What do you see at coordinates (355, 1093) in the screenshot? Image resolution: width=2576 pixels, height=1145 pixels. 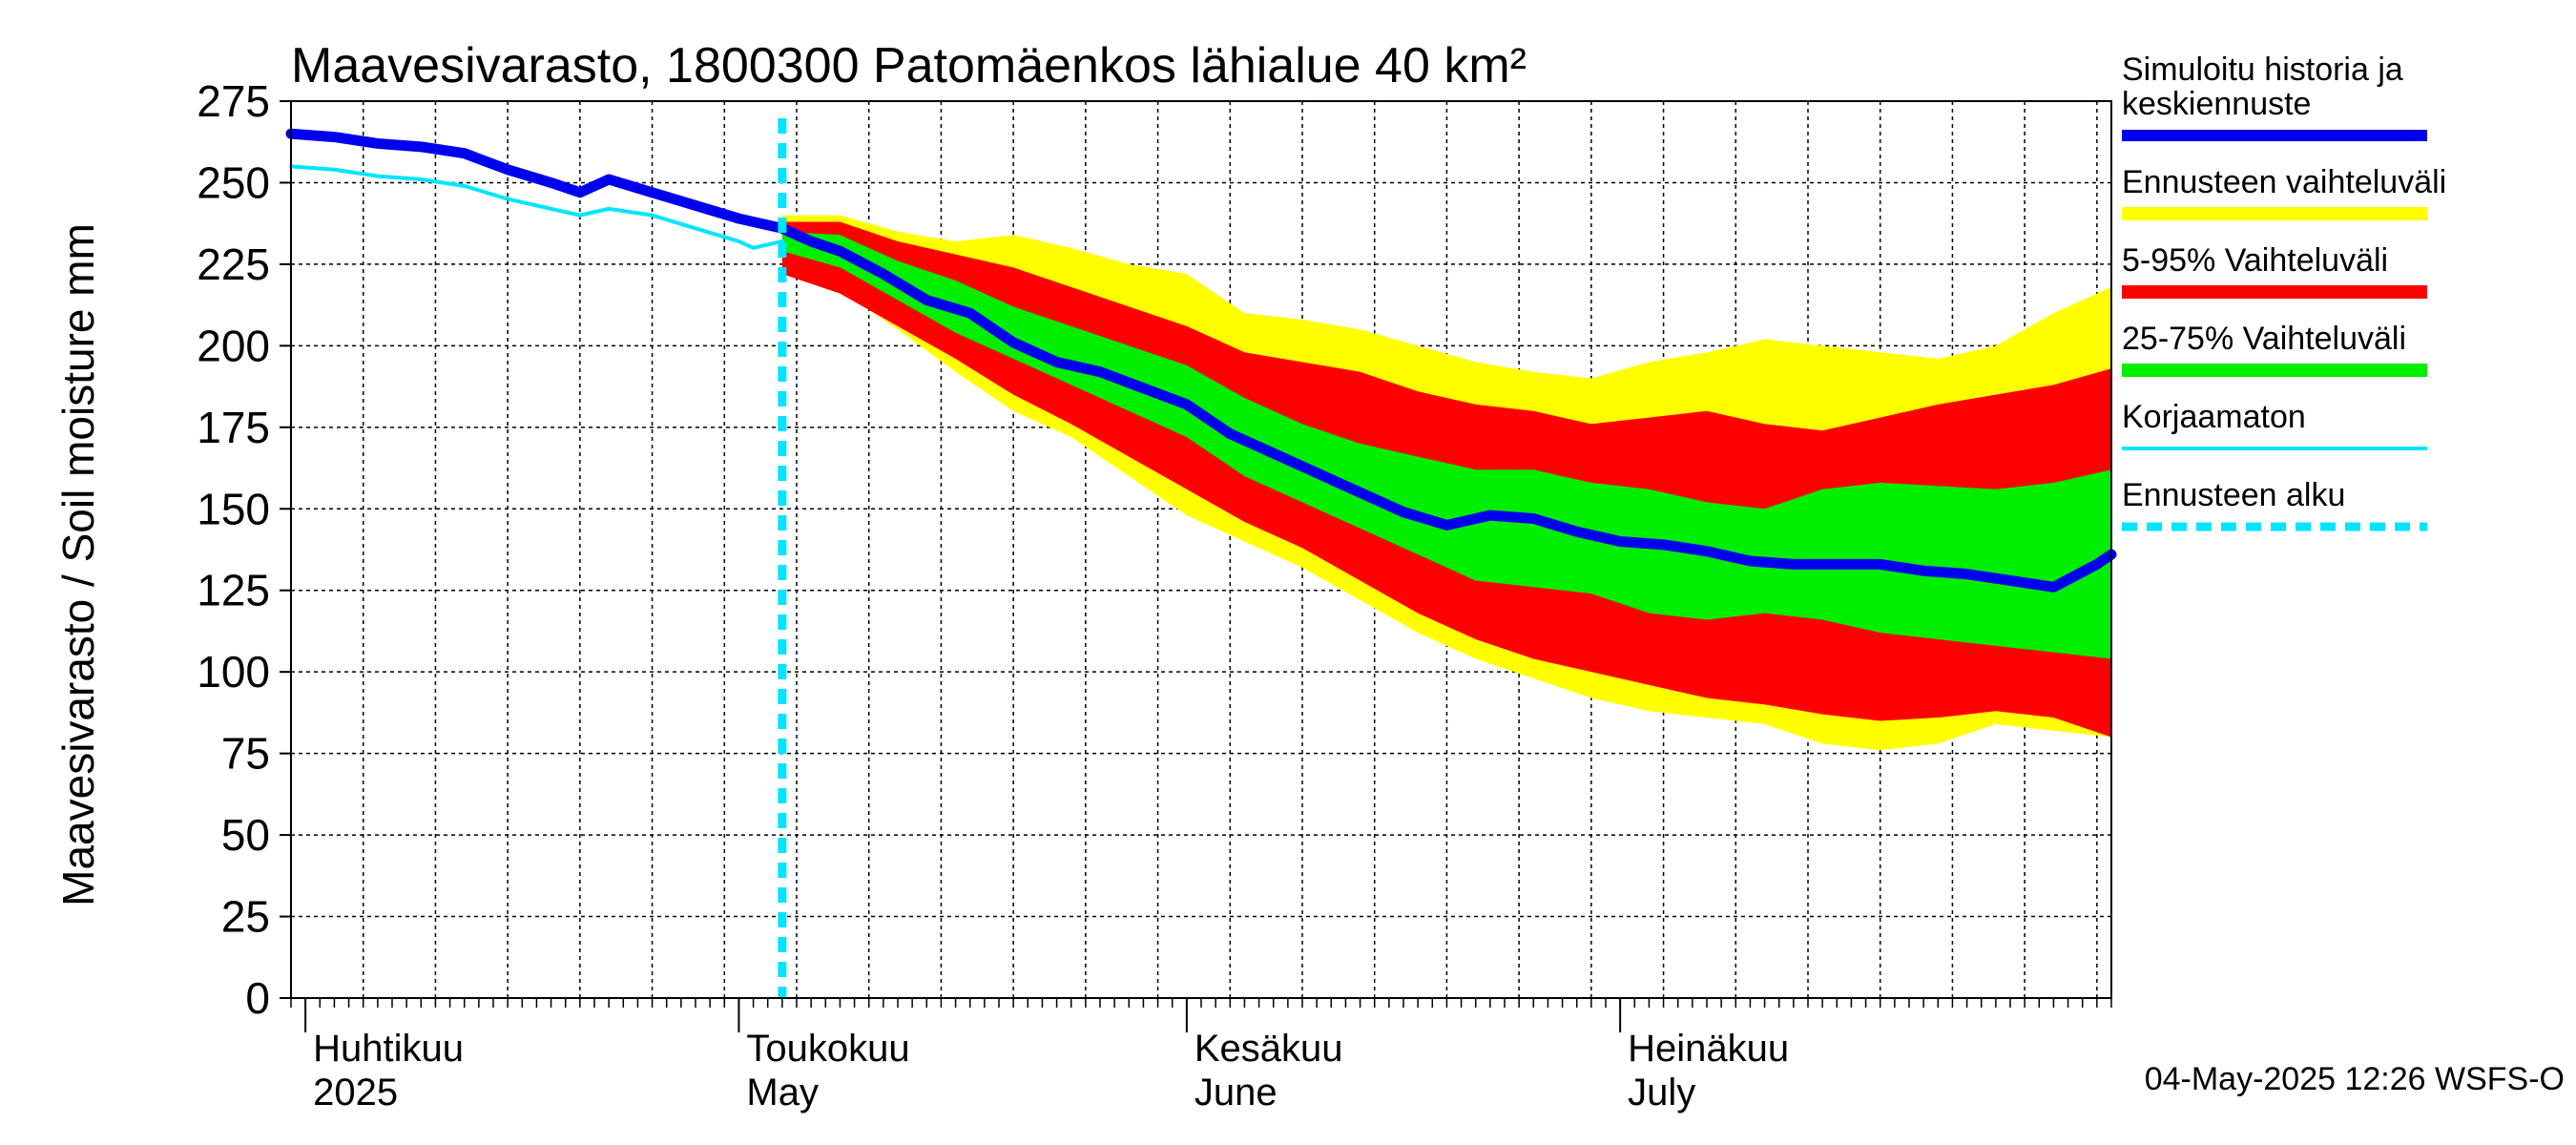 I see `x-month-label-en: 2025` at bounding box center [355, 1093].